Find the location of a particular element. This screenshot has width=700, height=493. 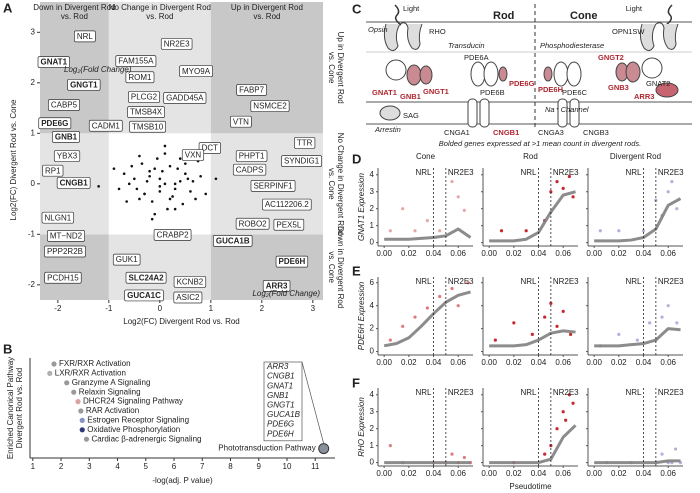

label: GNAT1 is located at coordinates (384, 92).